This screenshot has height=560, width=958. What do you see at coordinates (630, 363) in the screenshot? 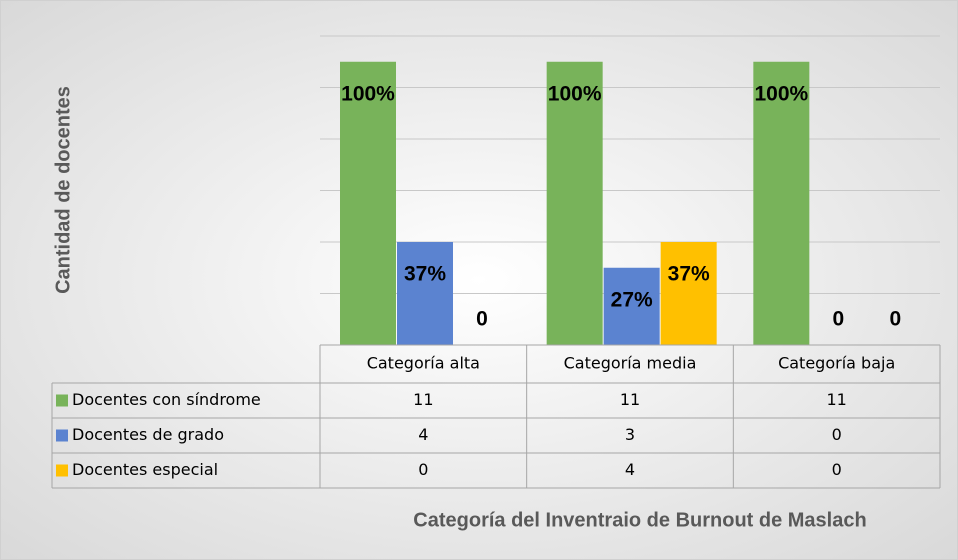
I see `category-label: Categoría media` at bounding box center [630, 363].